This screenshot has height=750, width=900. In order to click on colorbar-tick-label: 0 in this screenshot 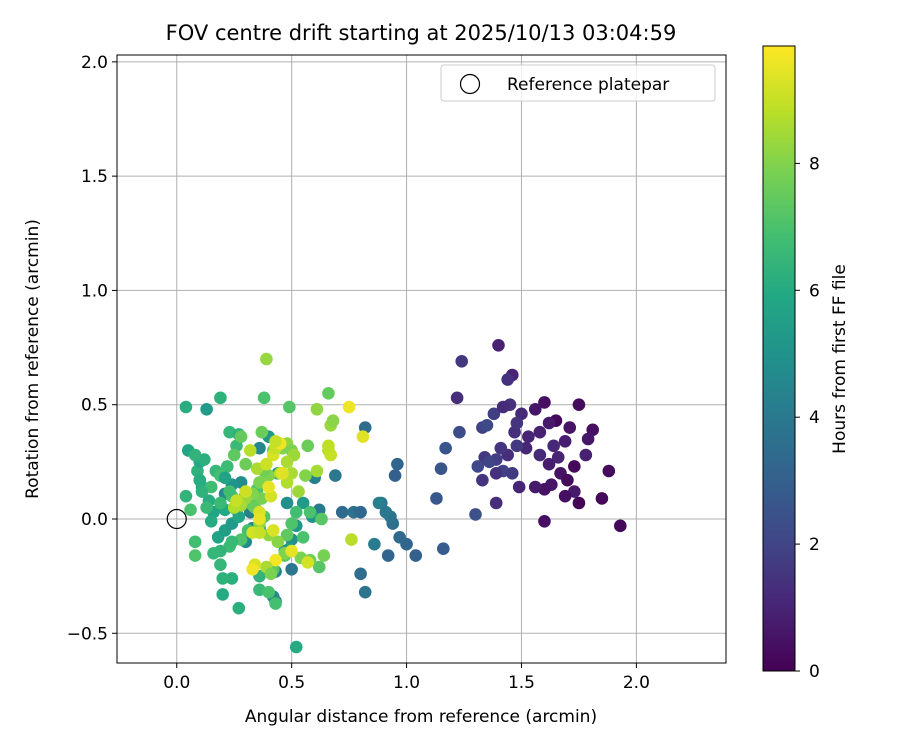, I will do `click(814, 672)`.